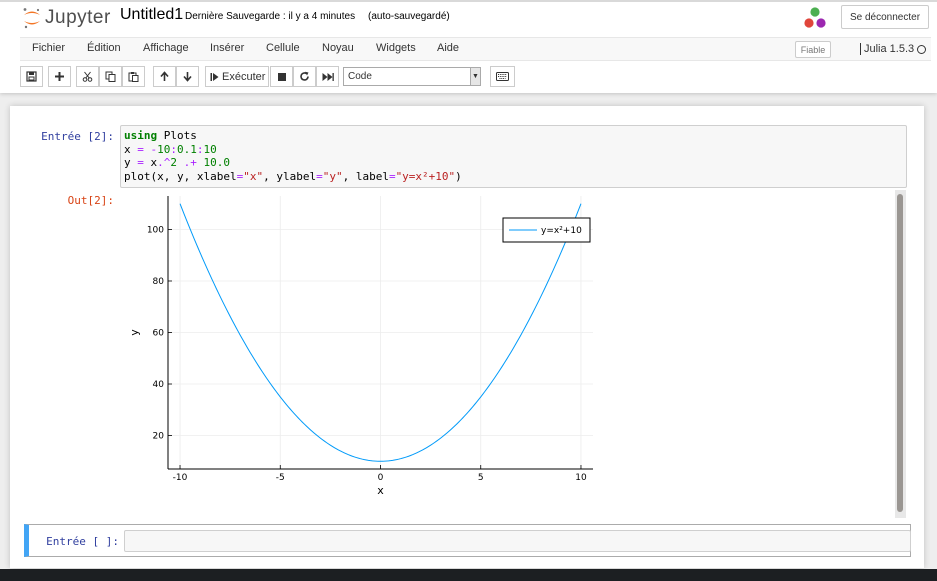 The width and height of the screenshot is (937, 581). Describe the element at coordinates (160, 135) in the screenshot. I see `code-line-1: using Plots` at that location.